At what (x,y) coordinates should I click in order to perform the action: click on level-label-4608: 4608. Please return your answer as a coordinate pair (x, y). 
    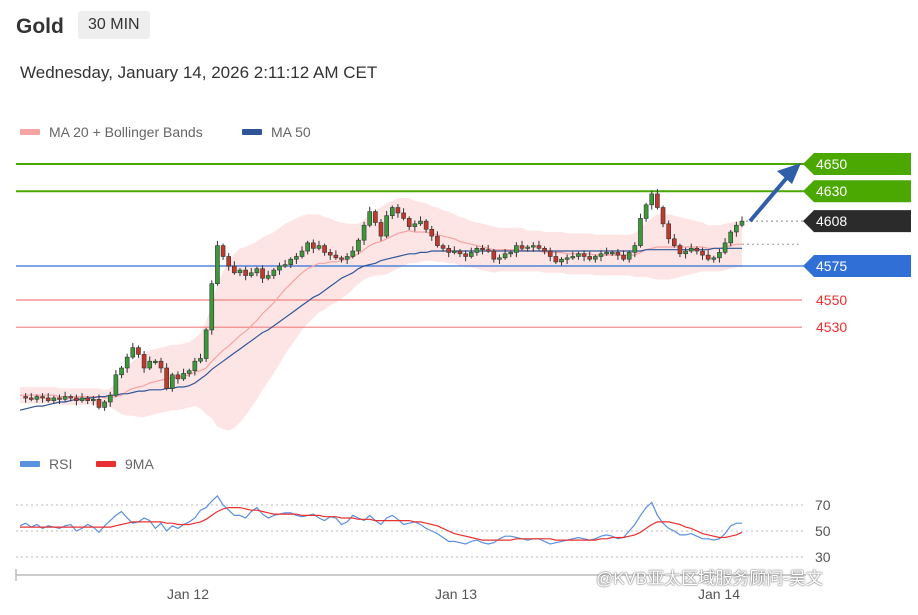
    Looking at the image, I should click on (831, 221).